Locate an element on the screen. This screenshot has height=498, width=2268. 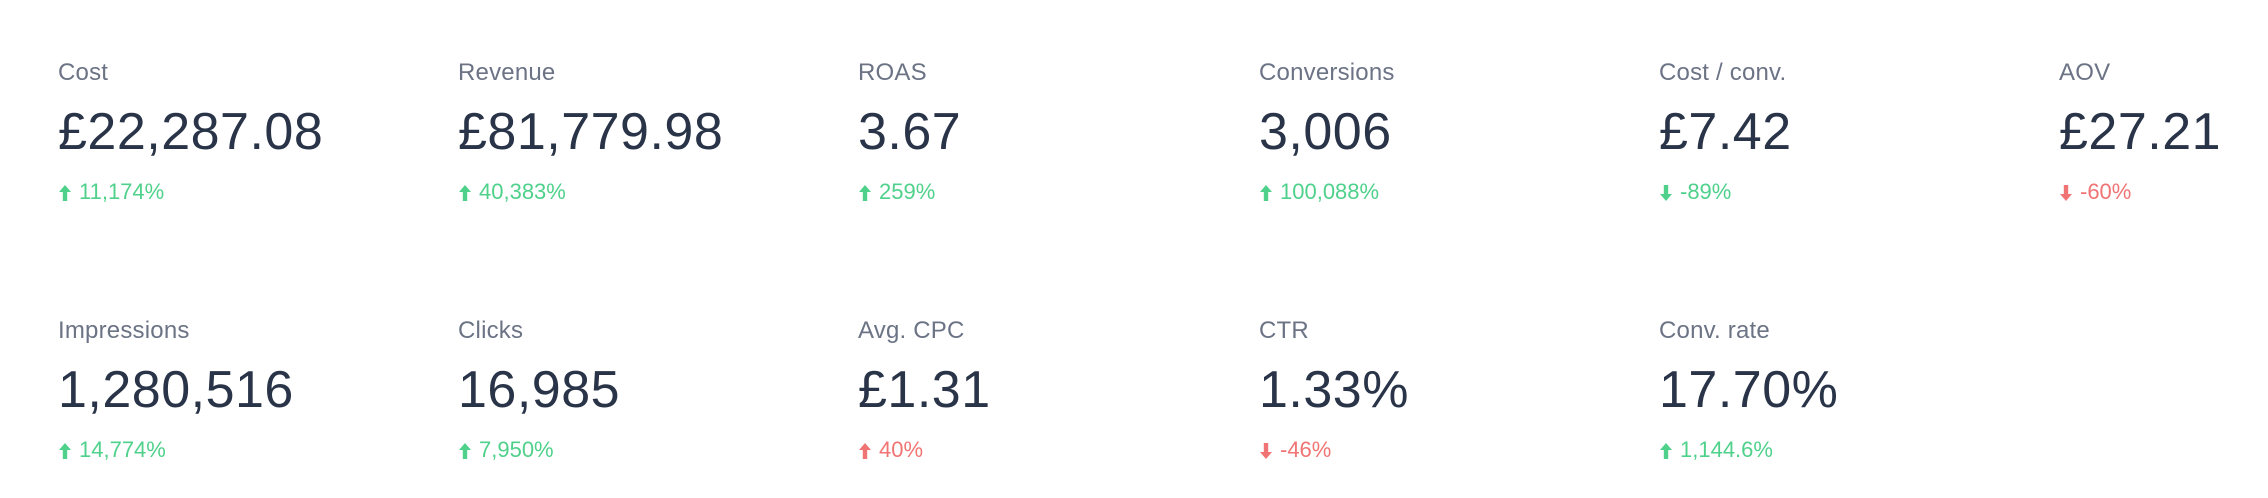
kpi-label: CTR is located at coordinates (1284, 330).